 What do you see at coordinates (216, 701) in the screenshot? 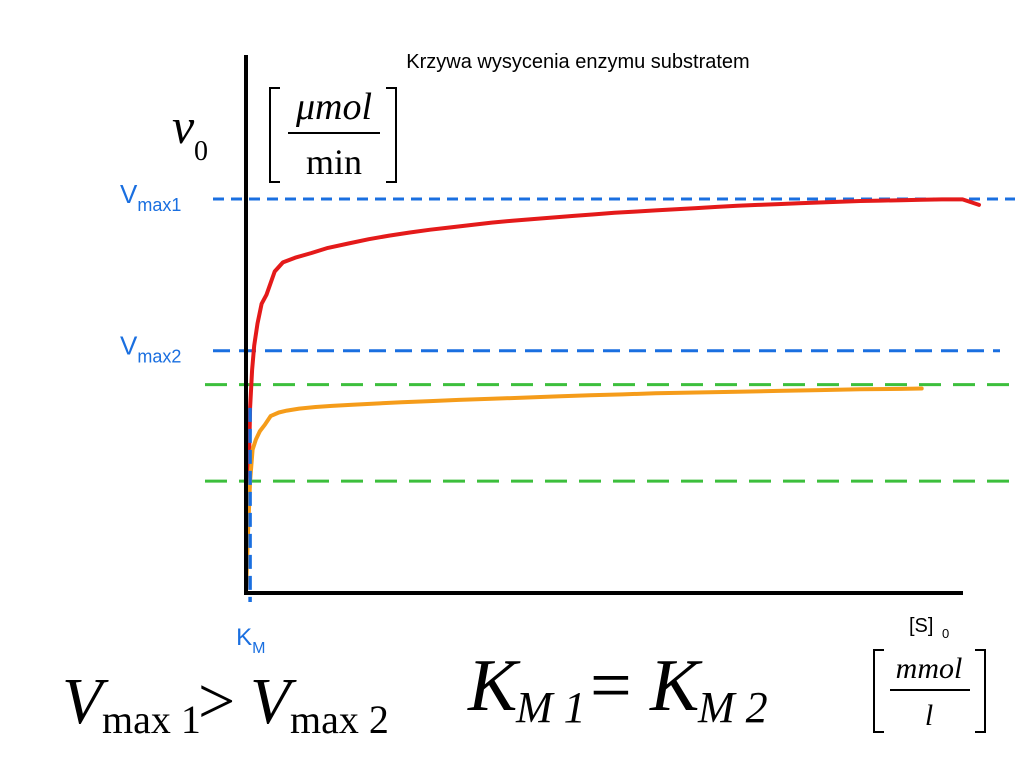
I see `equation-vmax-op: >` at bounding box center [216, 701].